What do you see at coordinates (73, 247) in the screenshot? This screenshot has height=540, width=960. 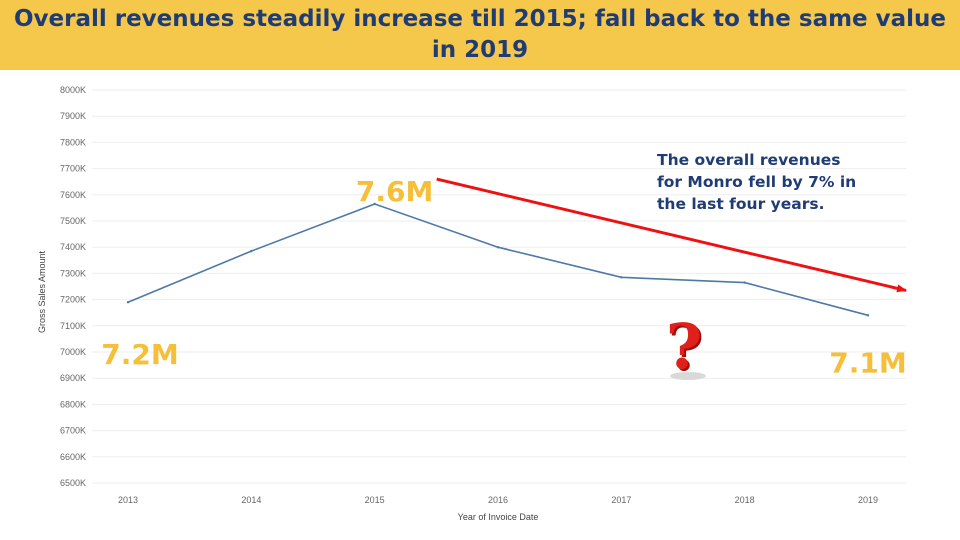 I see `y-tick-label: 7400K` at bounding box center [73, 247].